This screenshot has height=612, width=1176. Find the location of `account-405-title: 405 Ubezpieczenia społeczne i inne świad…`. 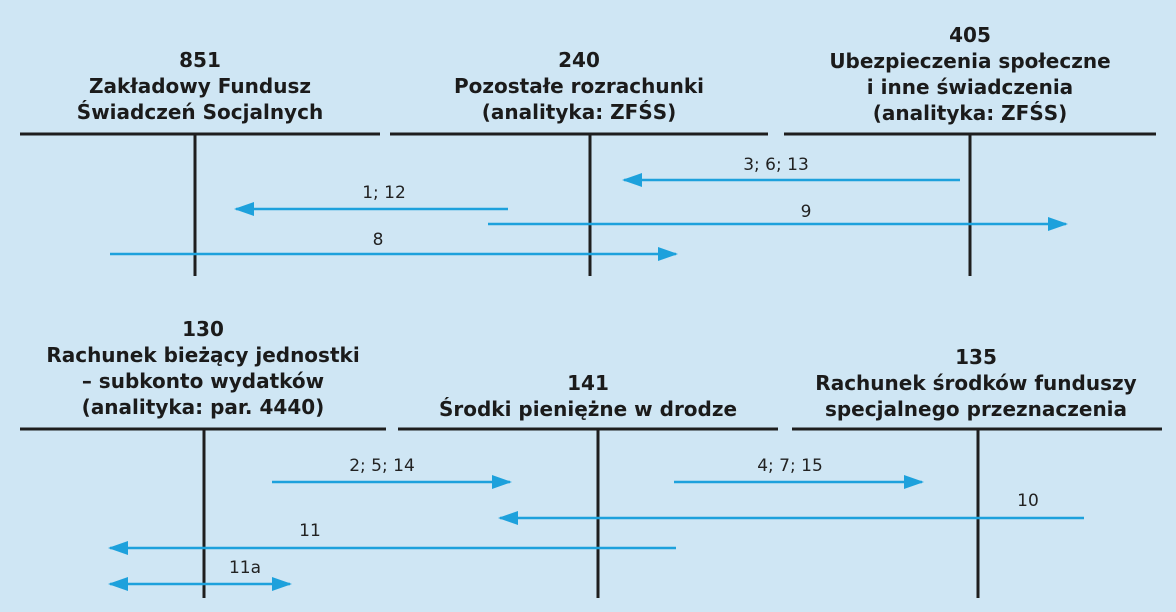

account-405-title: 405 Ubezpieczenia społeczne i inne świad… is located at coordinates (970, 74).